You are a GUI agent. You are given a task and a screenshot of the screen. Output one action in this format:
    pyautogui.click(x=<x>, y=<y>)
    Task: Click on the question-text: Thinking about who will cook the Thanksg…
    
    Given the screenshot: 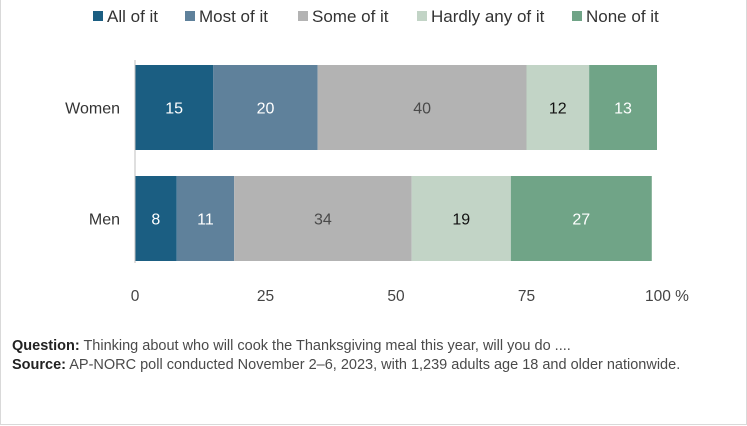 What is the action you would take?
    pyautogui.click(x=325, y=346)
    